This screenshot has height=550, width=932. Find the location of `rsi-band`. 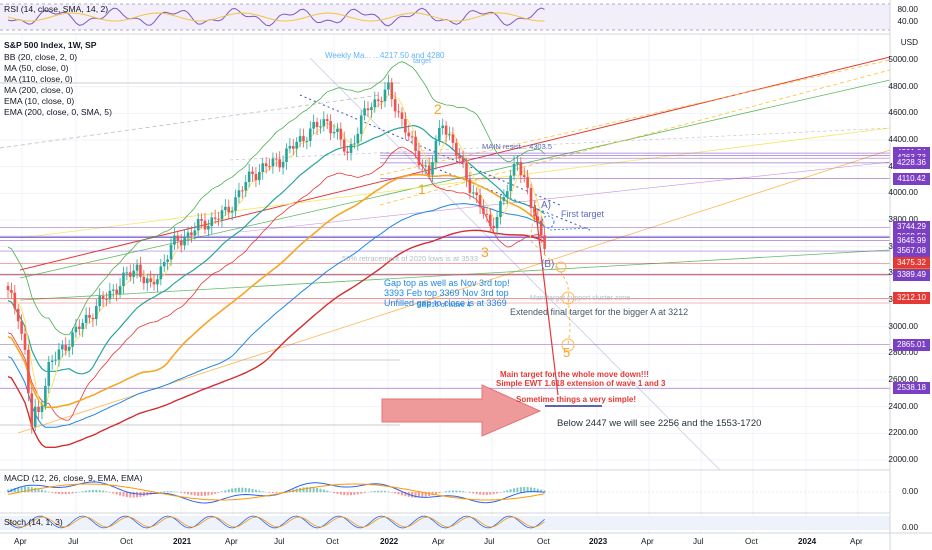

rsi-band is located at coordinates (445, 17).